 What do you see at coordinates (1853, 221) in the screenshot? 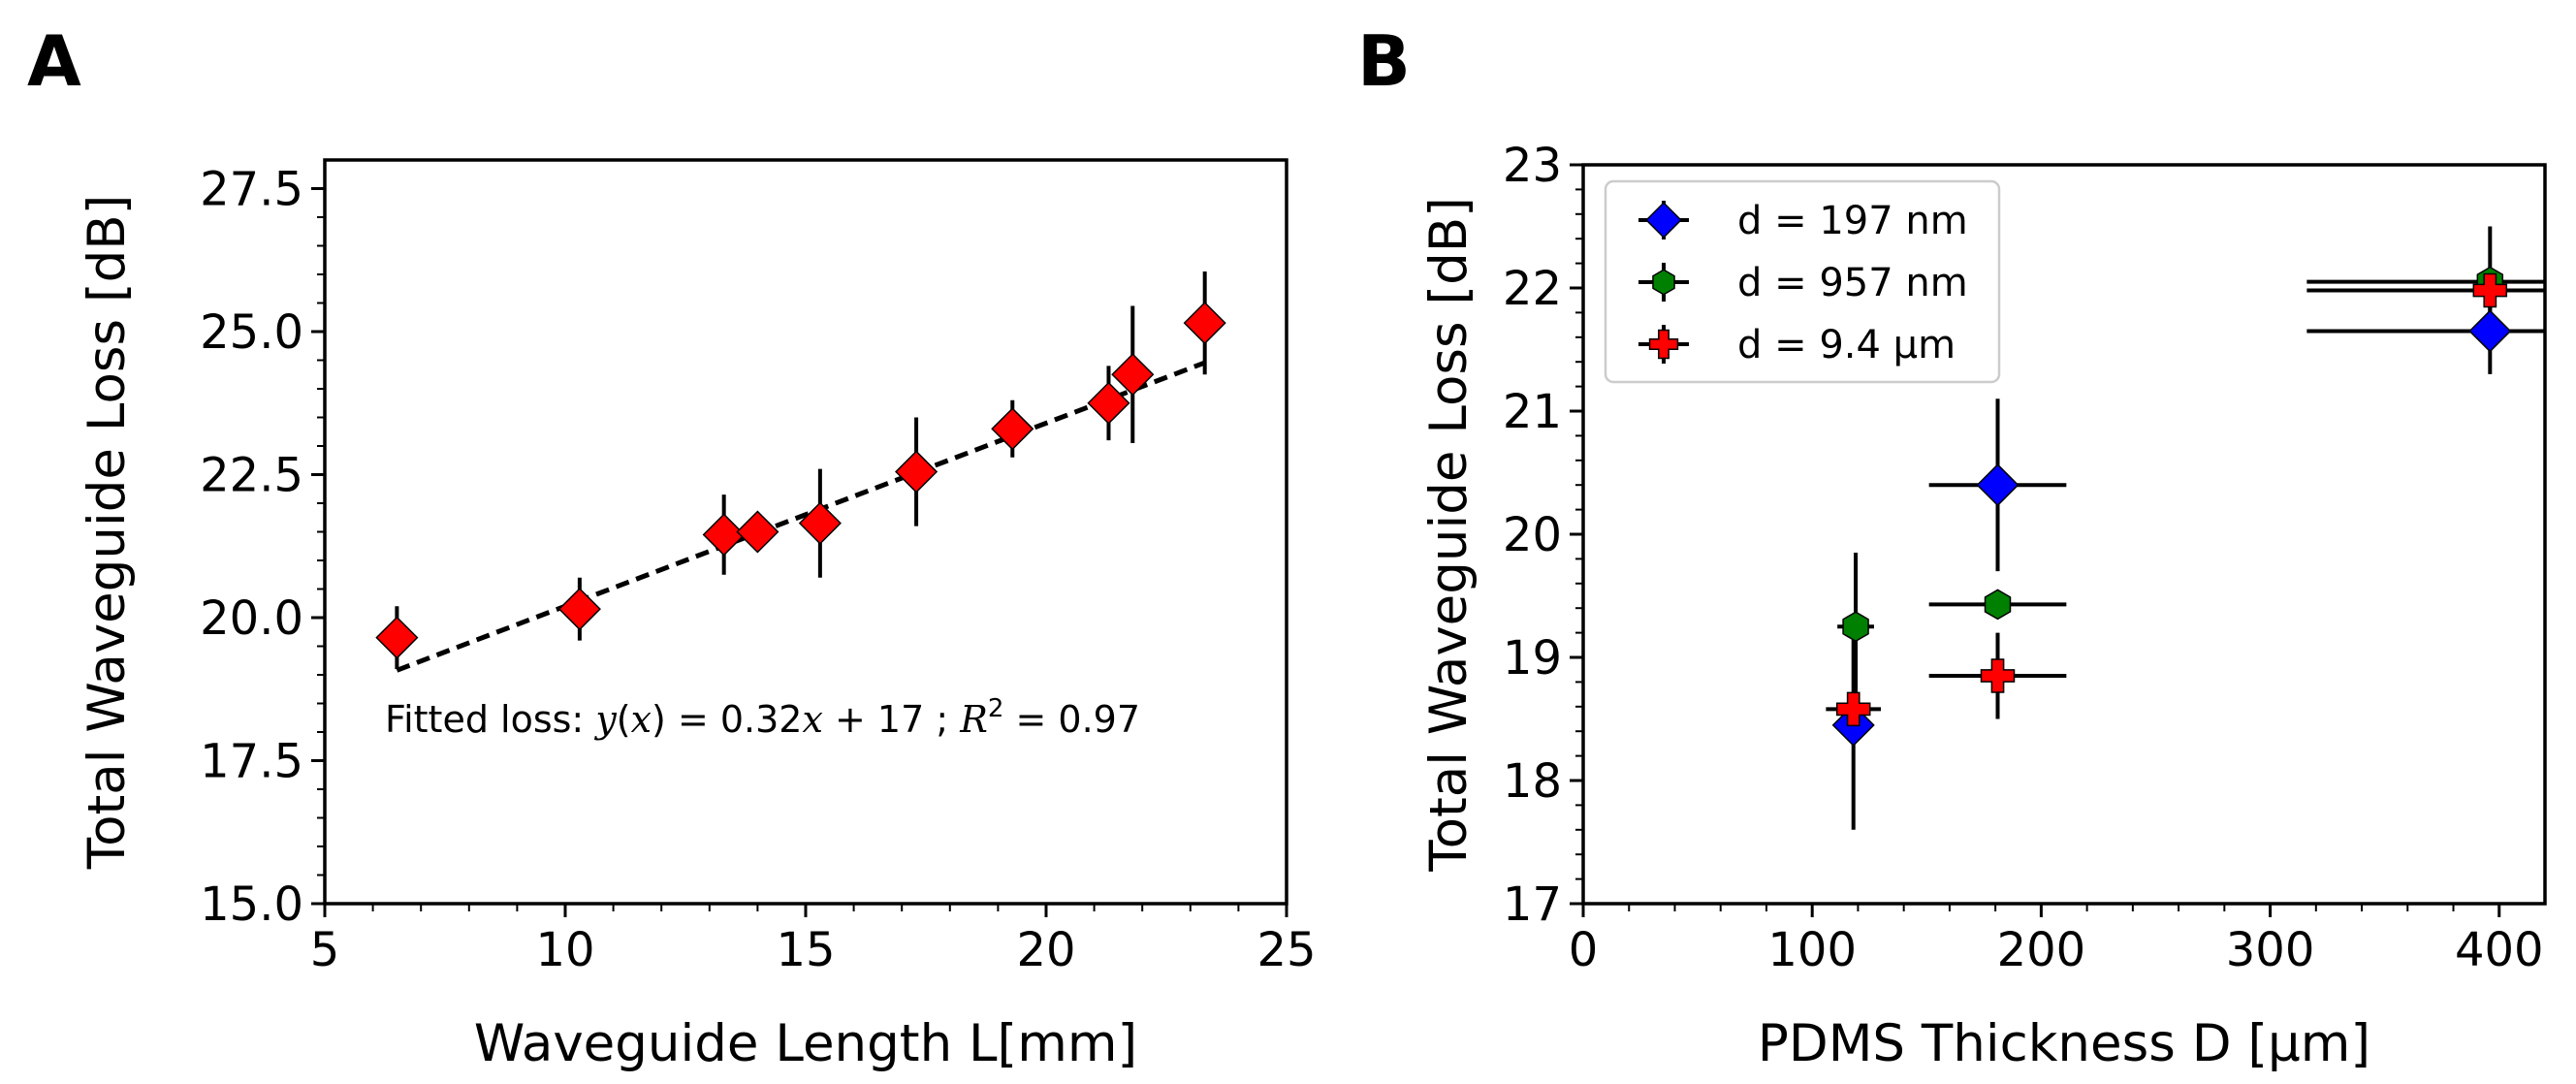
I see `legend-label: d = 197 nm` at bounding box center [1853, 221].